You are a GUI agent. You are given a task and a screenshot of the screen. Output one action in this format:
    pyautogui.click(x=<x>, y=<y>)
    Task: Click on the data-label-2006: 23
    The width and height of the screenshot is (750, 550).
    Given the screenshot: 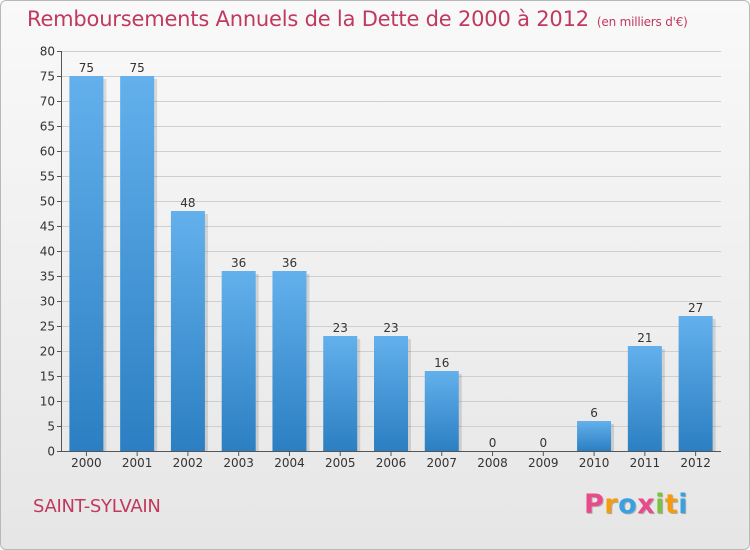 What is the action you would take?
    pyautogui.click(x=390, y=328)
    